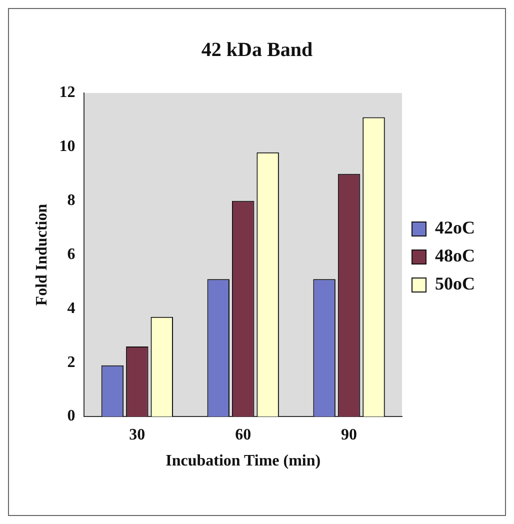  I want to click on y-tick-label: 6, so click(71, 254).